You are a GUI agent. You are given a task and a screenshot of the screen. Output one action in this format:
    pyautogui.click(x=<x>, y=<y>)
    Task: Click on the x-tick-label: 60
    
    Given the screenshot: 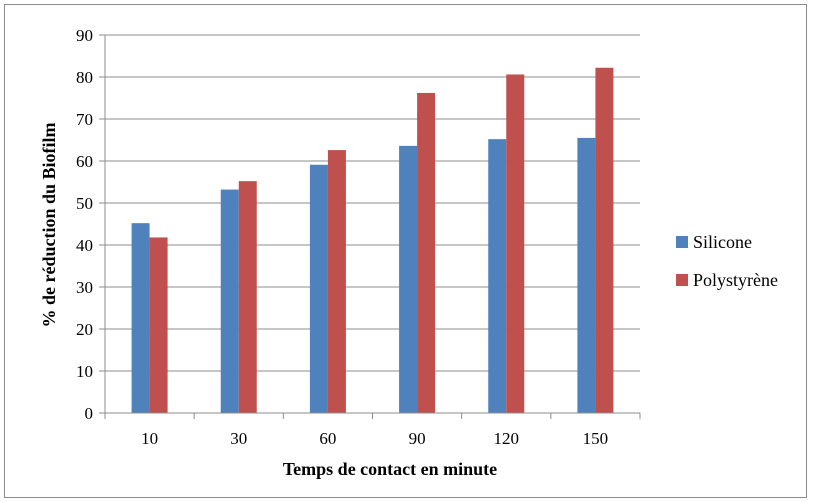 What is the action you would take?
    pyautogui.click(x=327, y=438)
    